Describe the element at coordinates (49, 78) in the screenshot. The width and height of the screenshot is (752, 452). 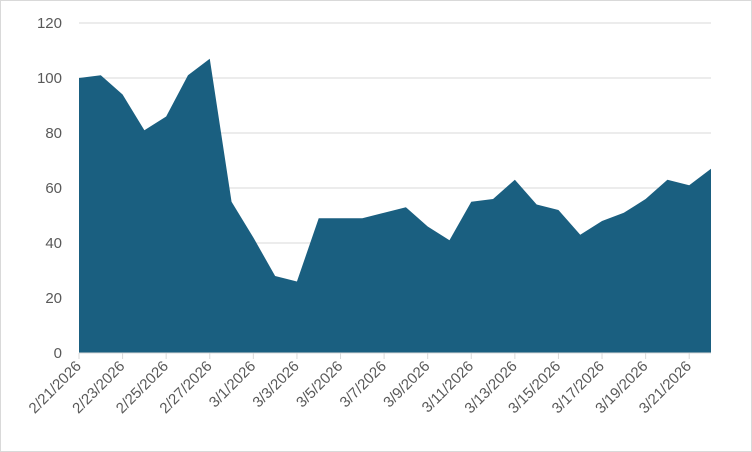
I see `y-tick-label: 100` at that location.